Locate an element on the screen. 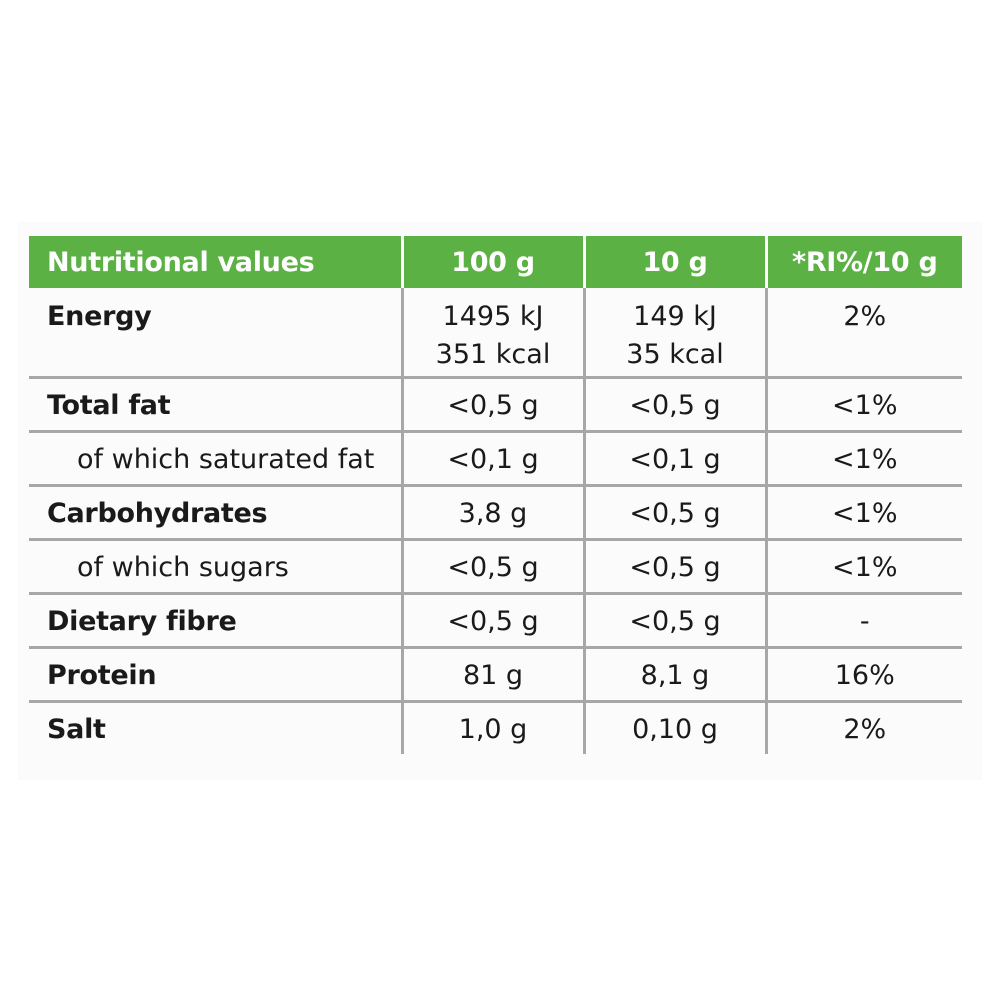 Image resolution: width=1000 pixels, height=1000 pixels. energy-per100-cell: 1495 kJ 351 kcal is located at coordinates (494, 333).